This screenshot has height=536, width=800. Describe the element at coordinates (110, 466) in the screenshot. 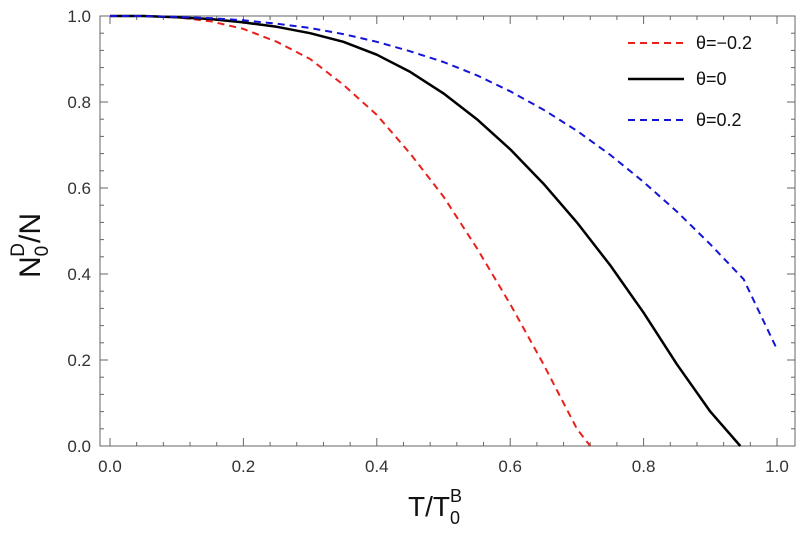

I see `x-tick-label: 0.0` at that location.